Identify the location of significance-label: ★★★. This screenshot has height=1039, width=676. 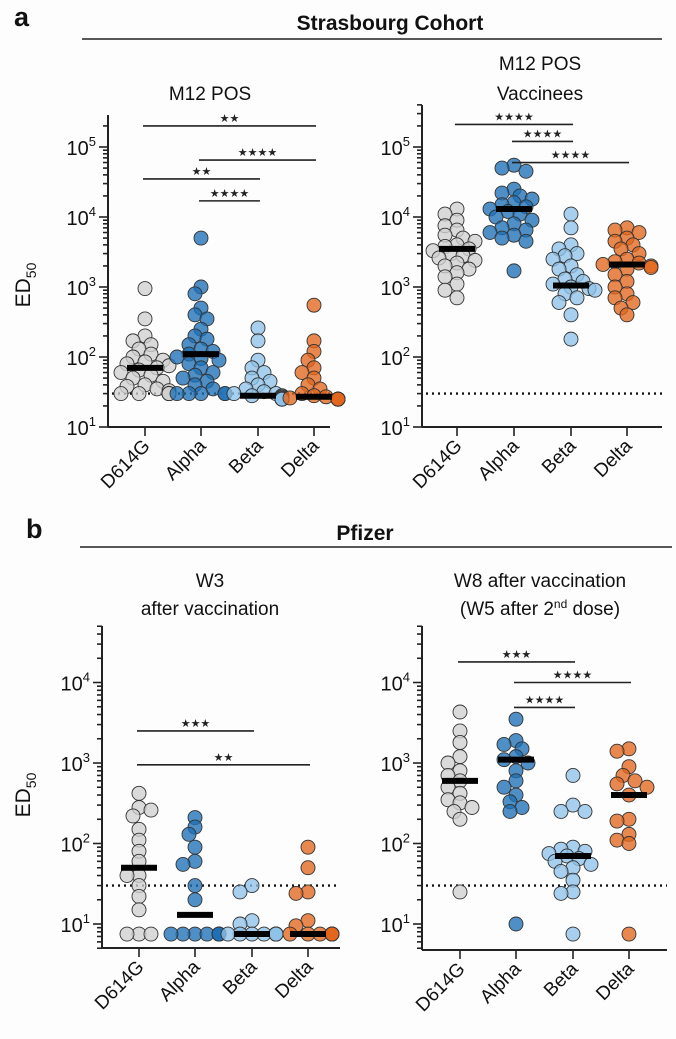
(517, 654).